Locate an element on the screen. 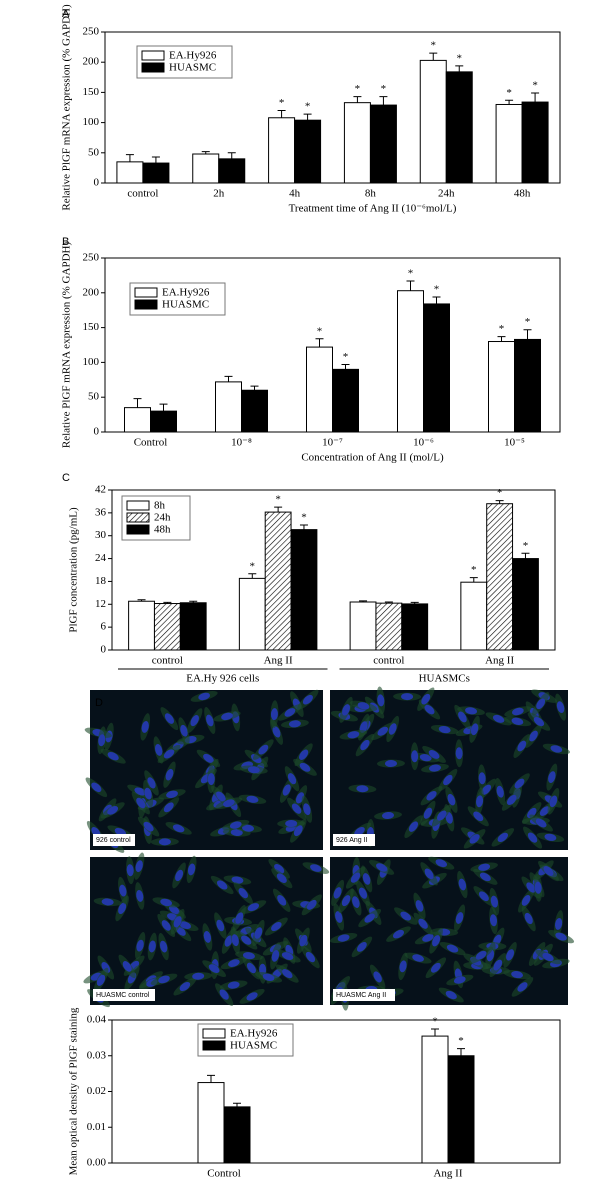 The width and height of the screenshot is (600, 1188). y-tick-label: 36 is located at coordinates (101, 512).